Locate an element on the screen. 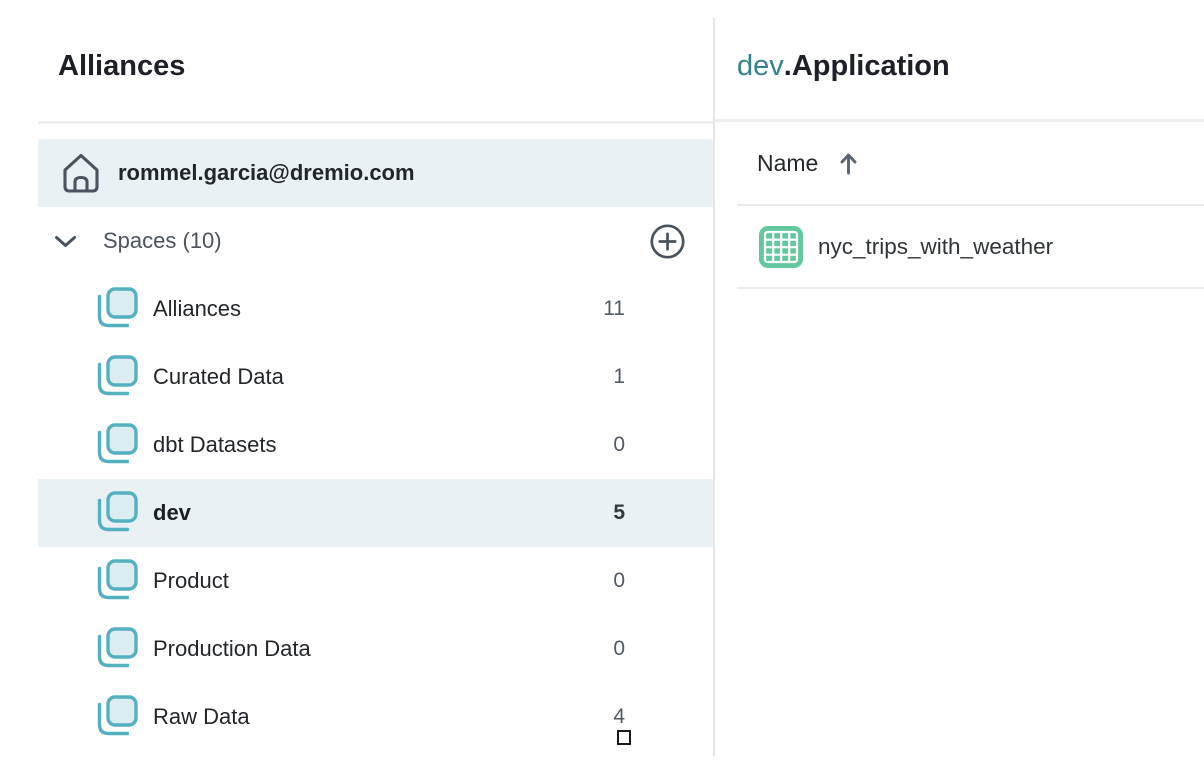 This screenshot has width=1204, height=770. home-icon is located at coordinates (81, 173).